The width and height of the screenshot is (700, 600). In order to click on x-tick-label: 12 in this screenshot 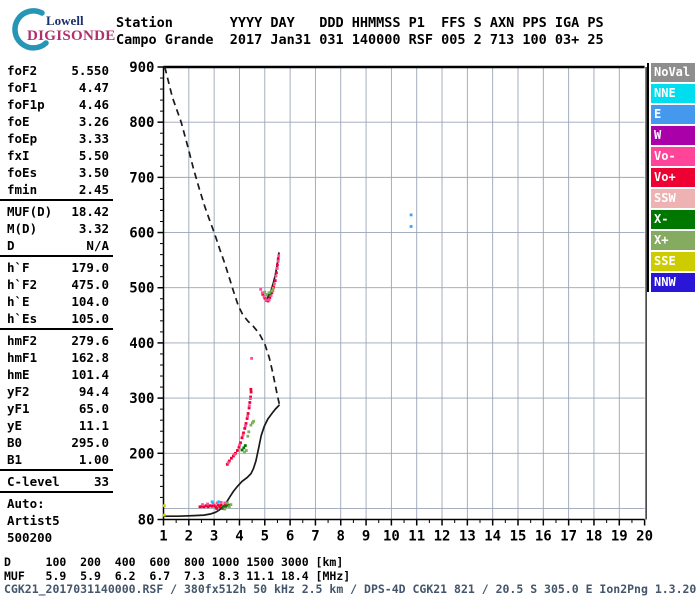, I will do `click(442, 537)`.